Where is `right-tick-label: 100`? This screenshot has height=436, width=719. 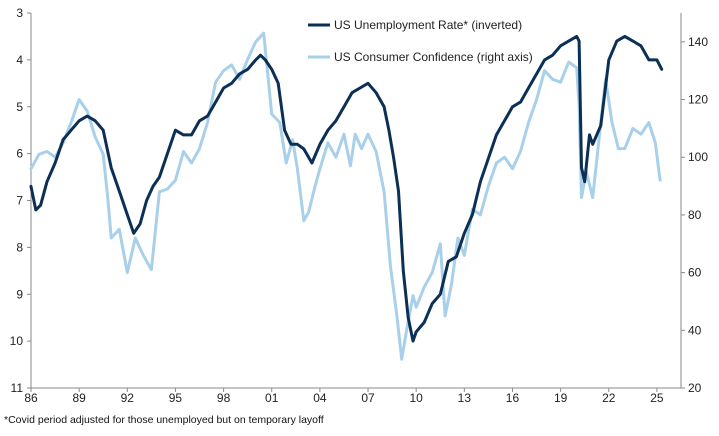 right-tick-label: 100 is located at coordinates (698, 157).